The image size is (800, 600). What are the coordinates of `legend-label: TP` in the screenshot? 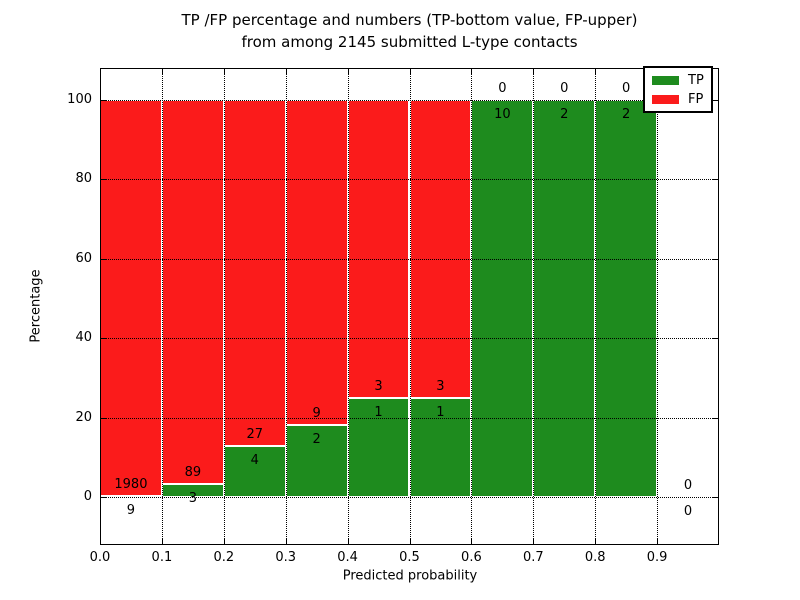 It's located at (696, 80).